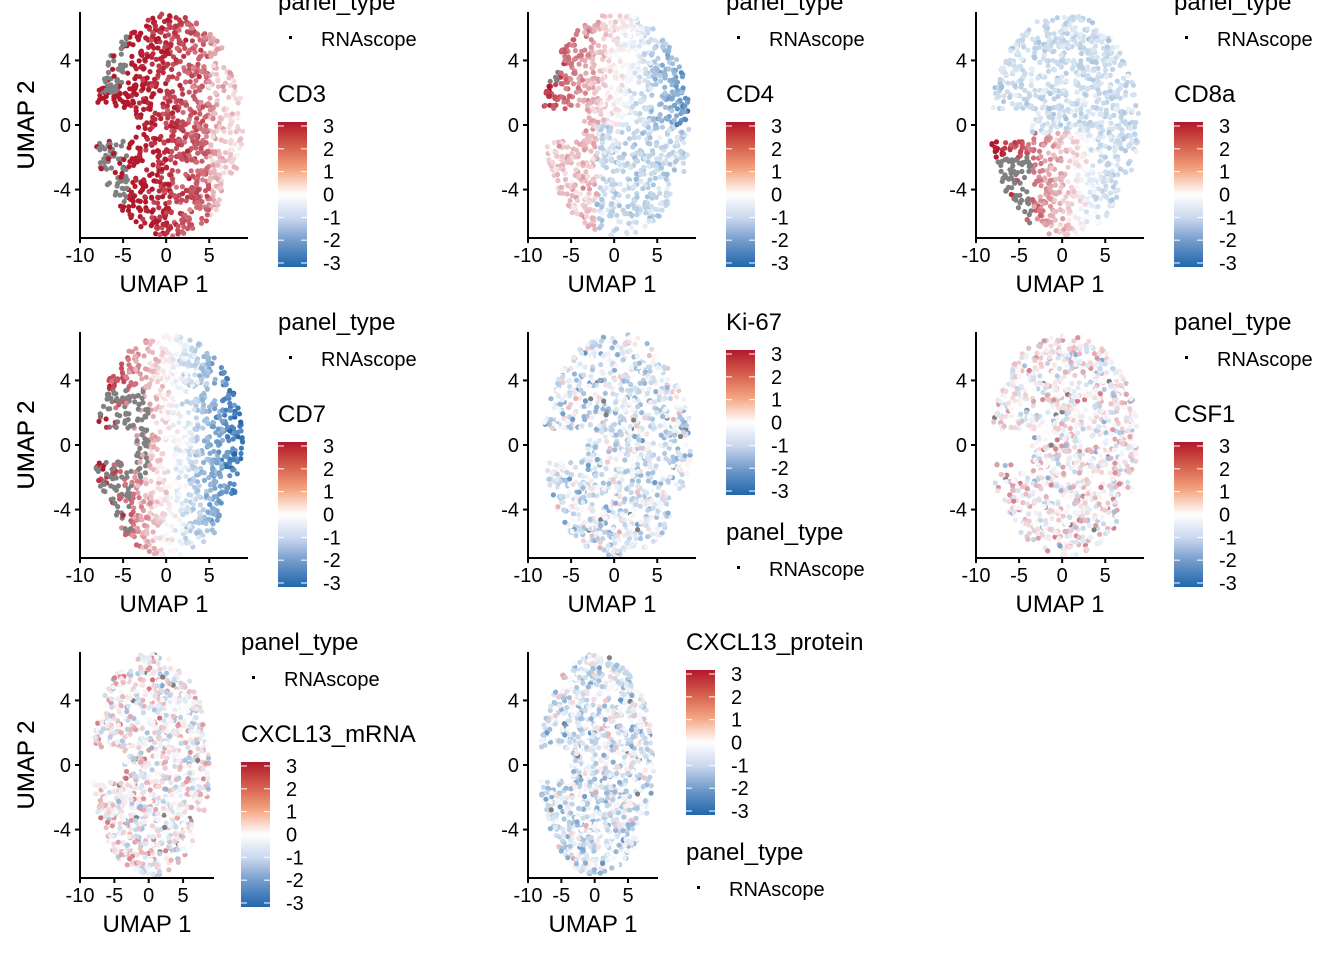  What do you see at coordinates (65, 446) in the screenshot?
I see `y-tick-label: 0` at bounding box center [65, 446].